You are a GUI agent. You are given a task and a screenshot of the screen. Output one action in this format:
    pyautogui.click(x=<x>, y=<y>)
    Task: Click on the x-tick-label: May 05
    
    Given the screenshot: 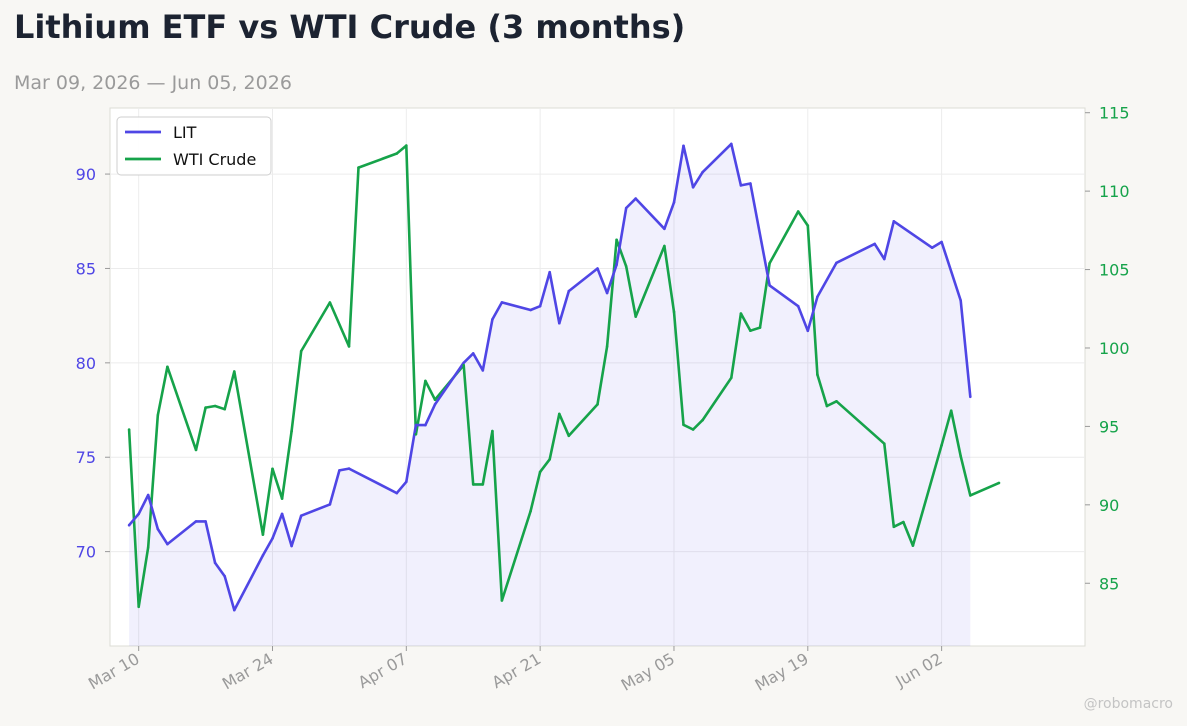 What is the action you would take?
    pyautogui.click(x=648, y=672)
    